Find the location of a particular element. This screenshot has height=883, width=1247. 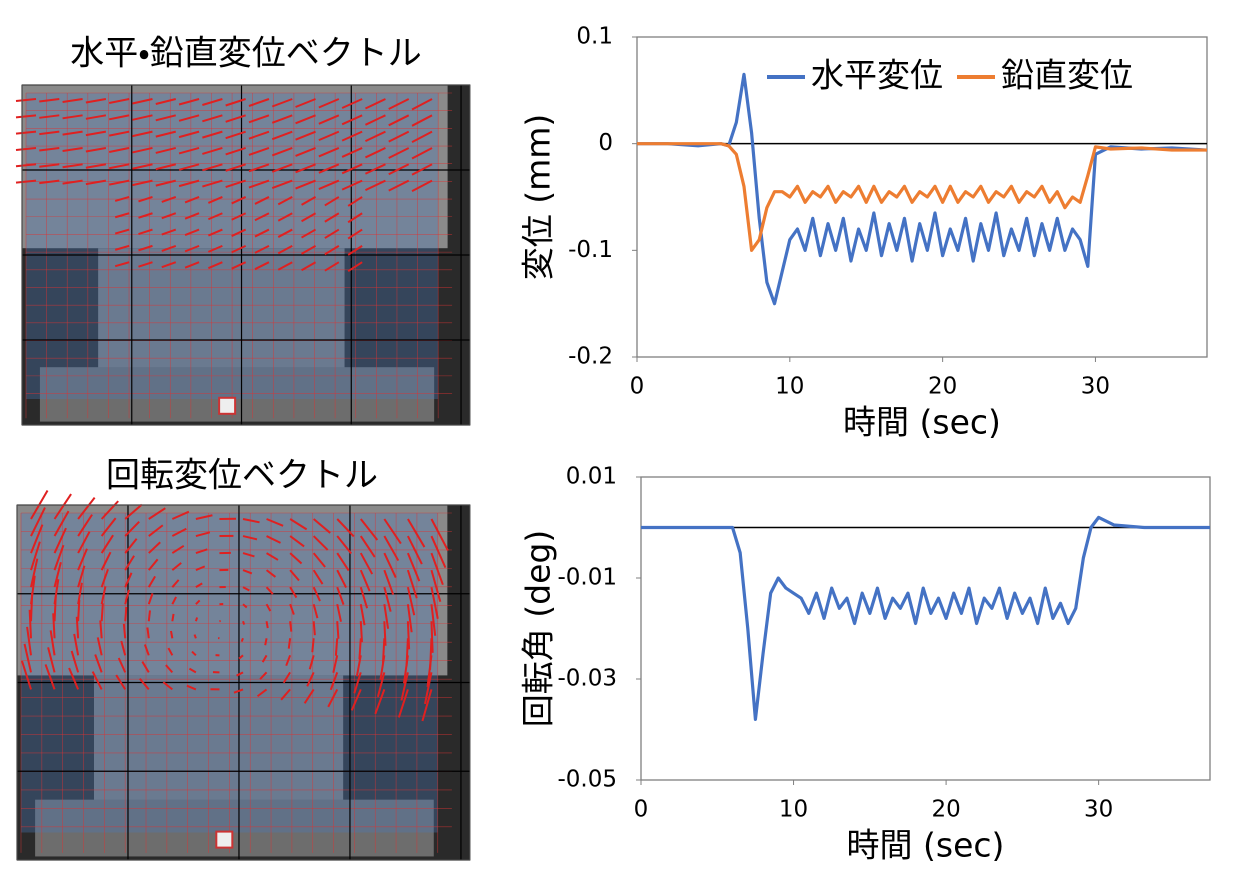

y-tick-label: -0.2 is located at coordinates (590, 357).